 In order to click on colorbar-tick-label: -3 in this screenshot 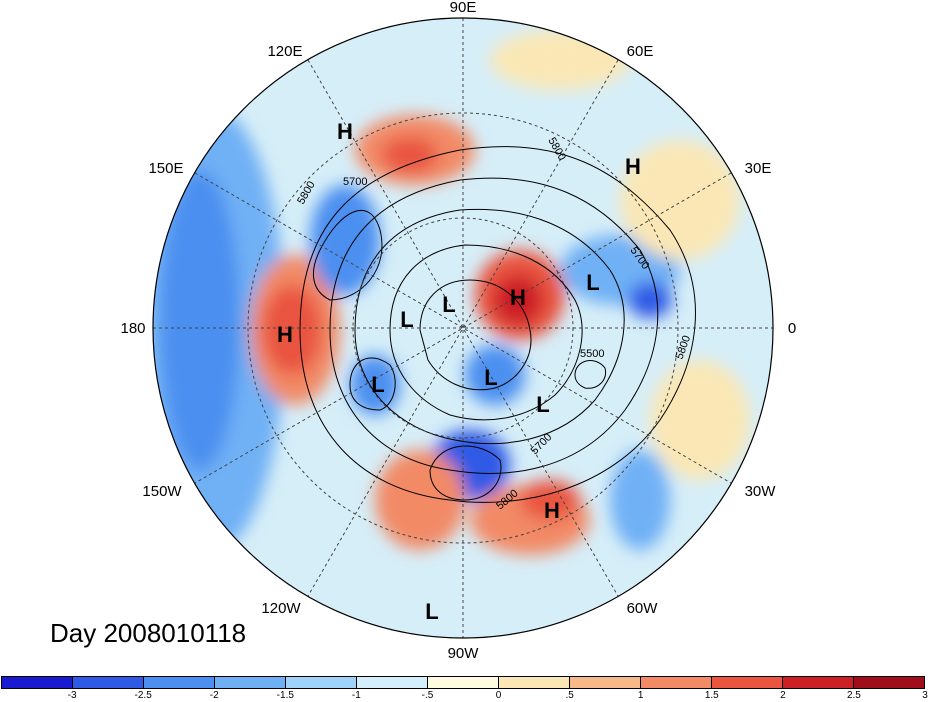, I will do `click(72, 695)`.